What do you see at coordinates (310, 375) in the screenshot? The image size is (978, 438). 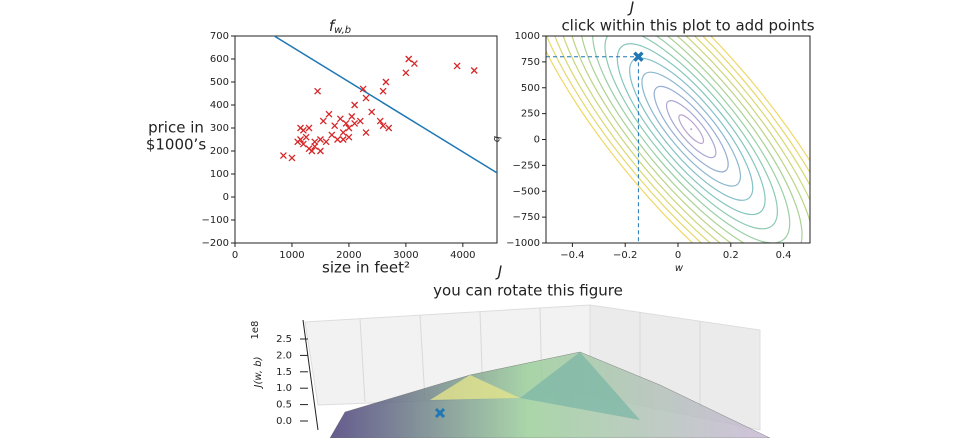 I see `z-axis` at bounding box center [310, 375].